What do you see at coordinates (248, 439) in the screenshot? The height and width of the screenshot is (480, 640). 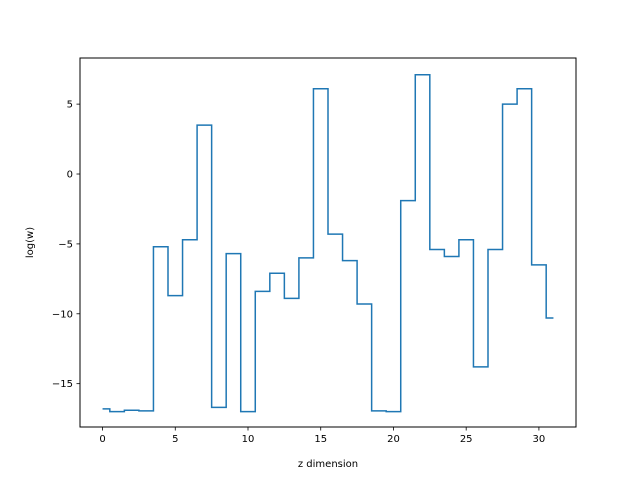 I see `x-tick-label: 10` at bounding box center [248, 439].